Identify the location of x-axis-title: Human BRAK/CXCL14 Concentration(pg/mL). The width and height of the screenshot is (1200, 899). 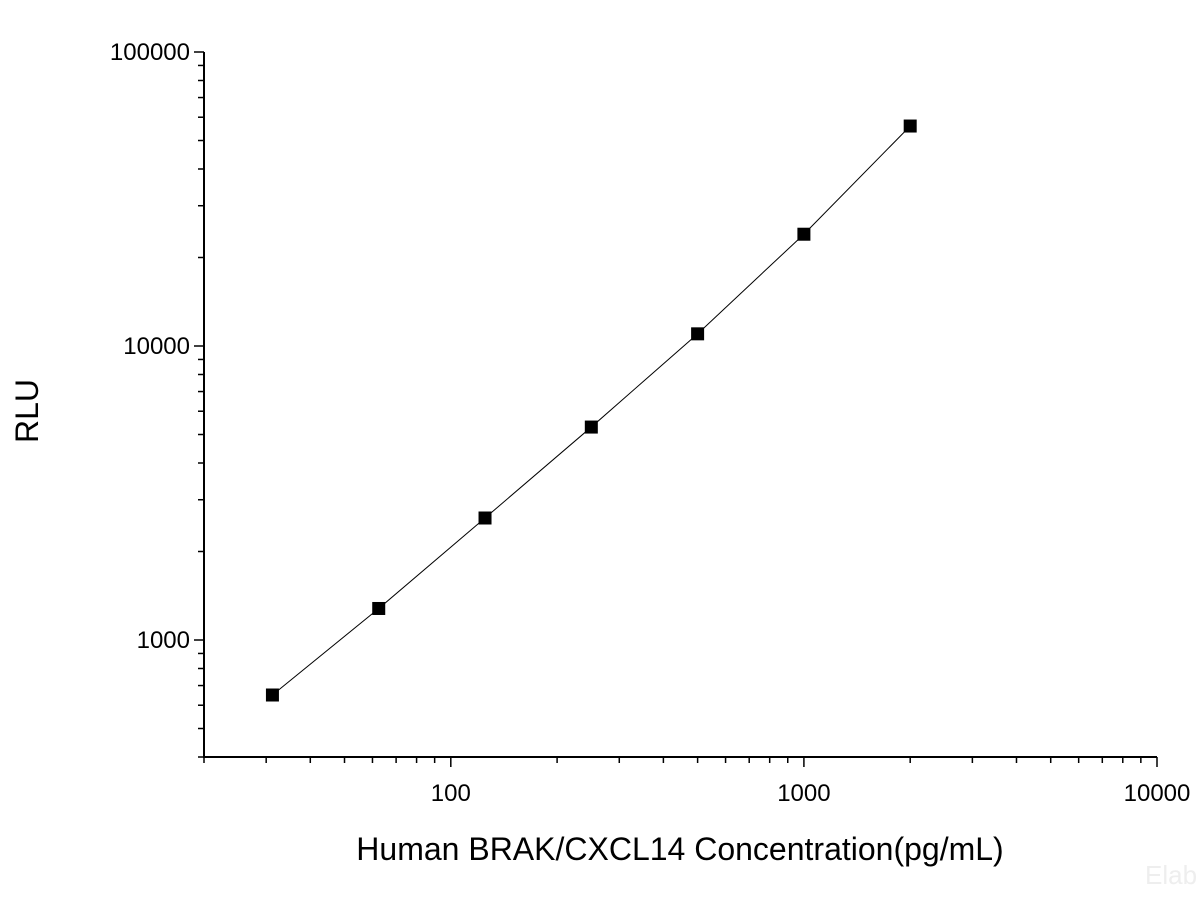
(679, 849).